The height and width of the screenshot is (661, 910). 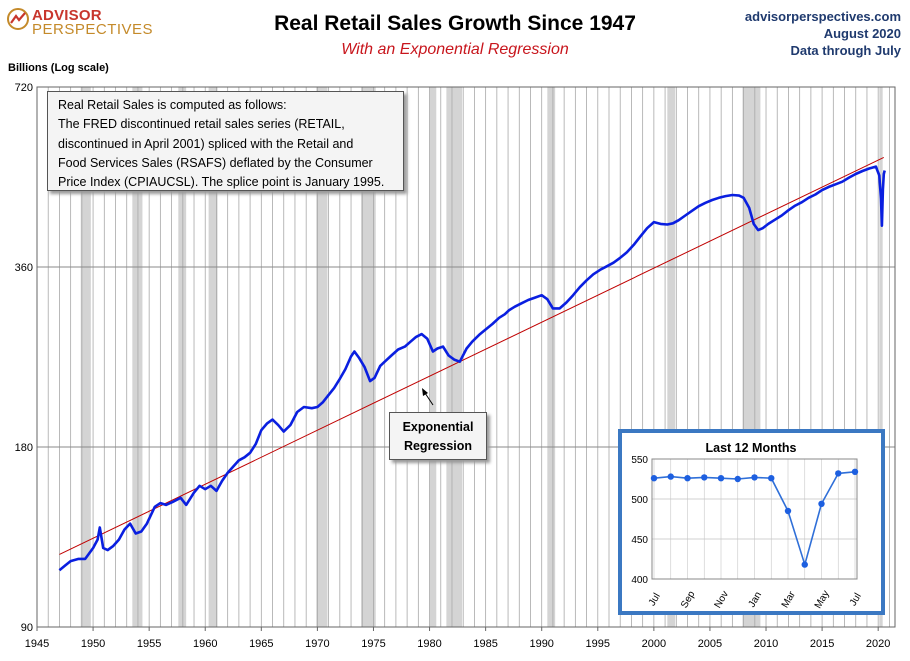 I want to click on x-tick-label: 2010, so click(x=766, y=644).